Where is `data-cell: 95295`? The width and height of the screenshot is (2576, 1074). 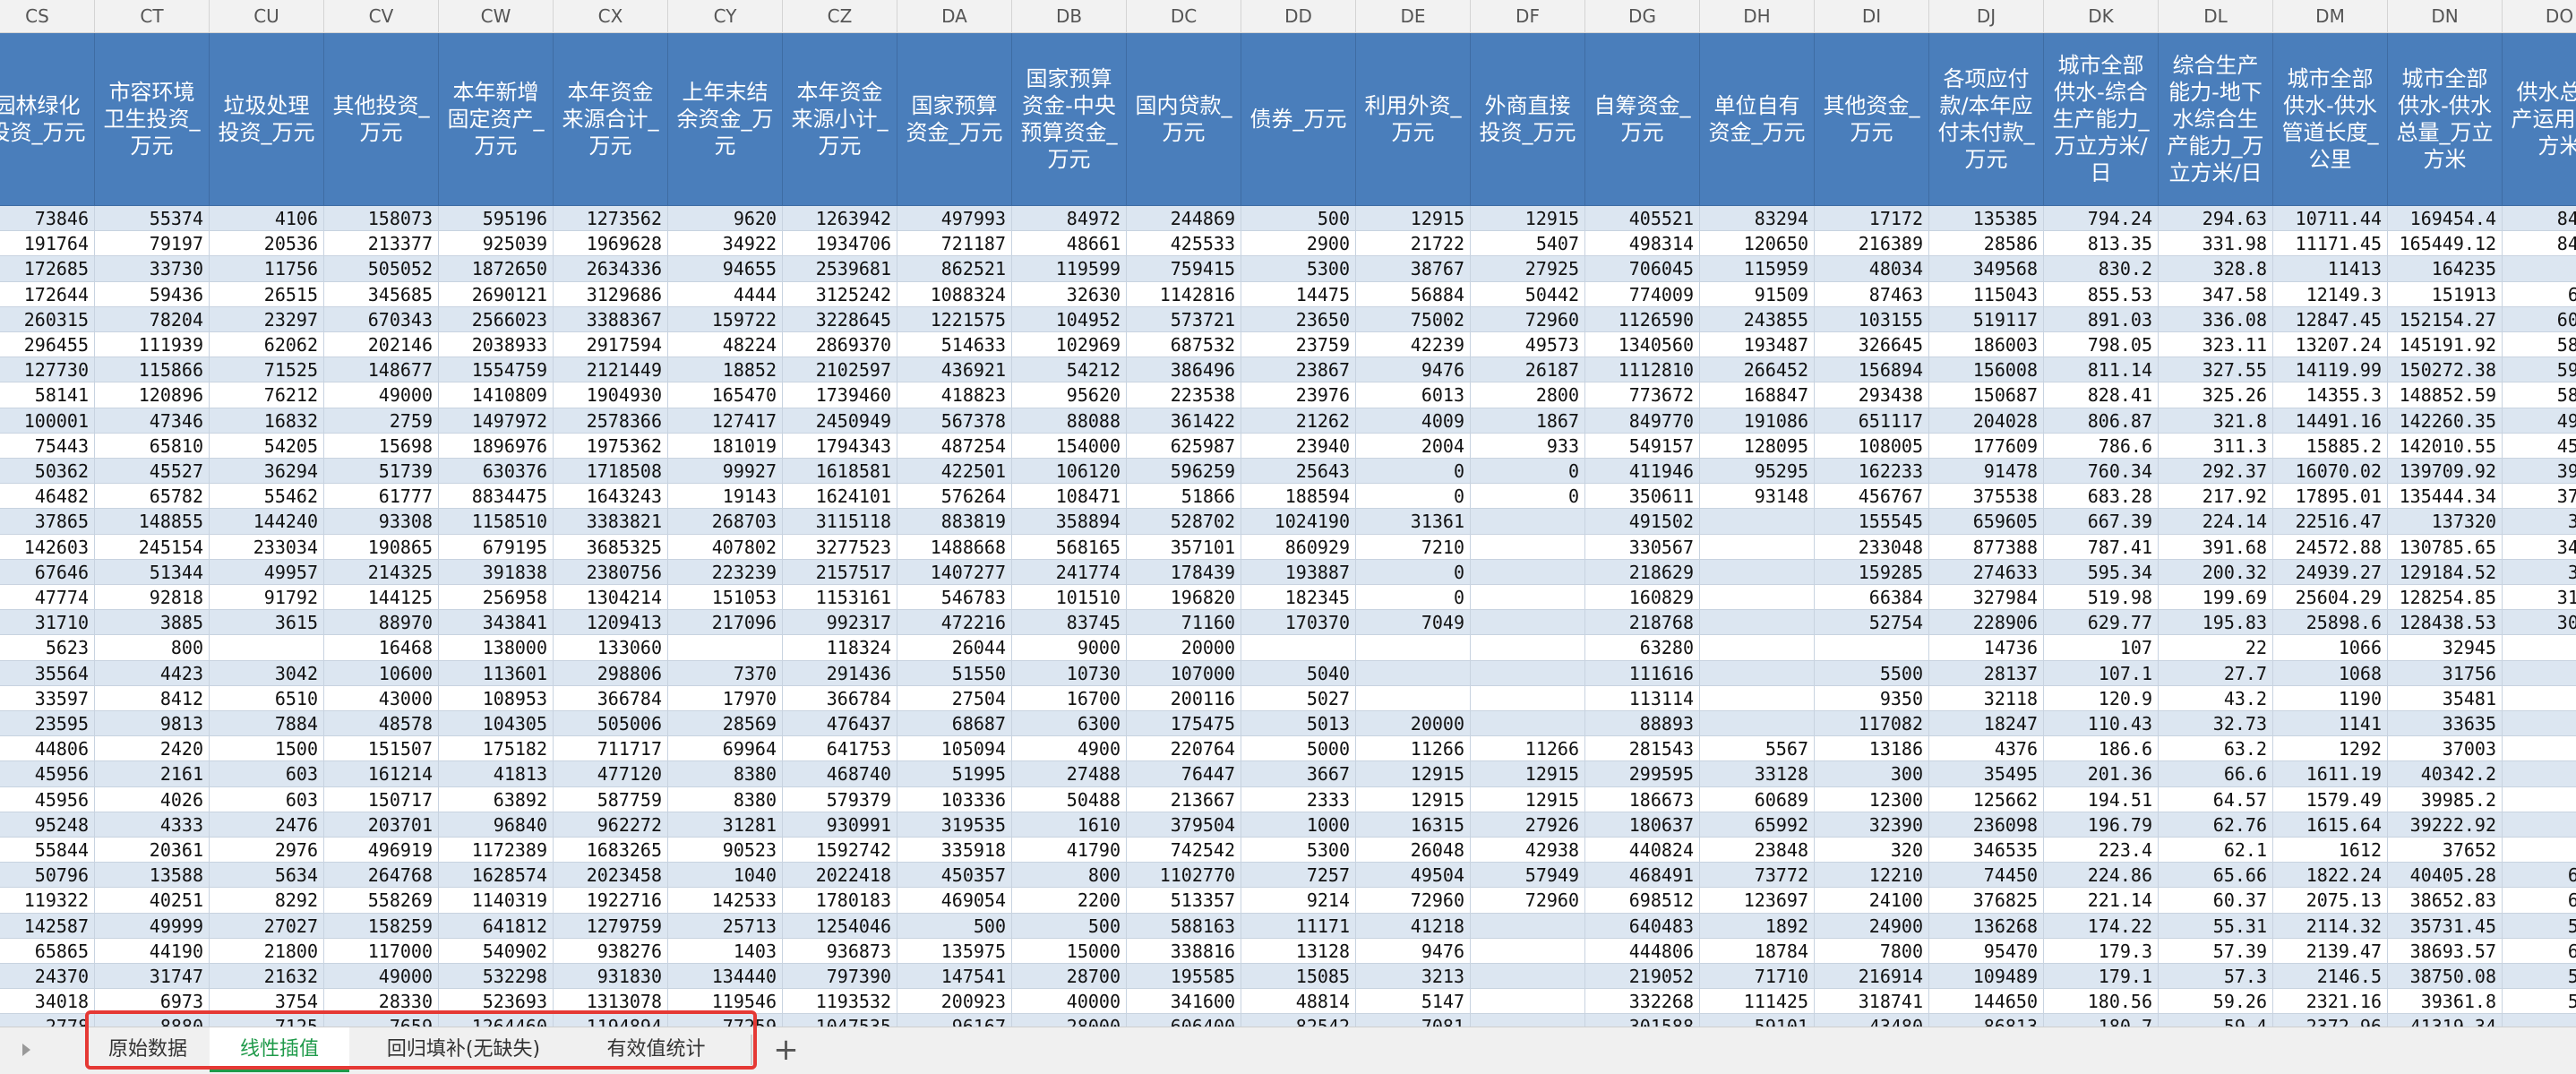
data-cell: 95295 is located at coordinates (1757, 472).